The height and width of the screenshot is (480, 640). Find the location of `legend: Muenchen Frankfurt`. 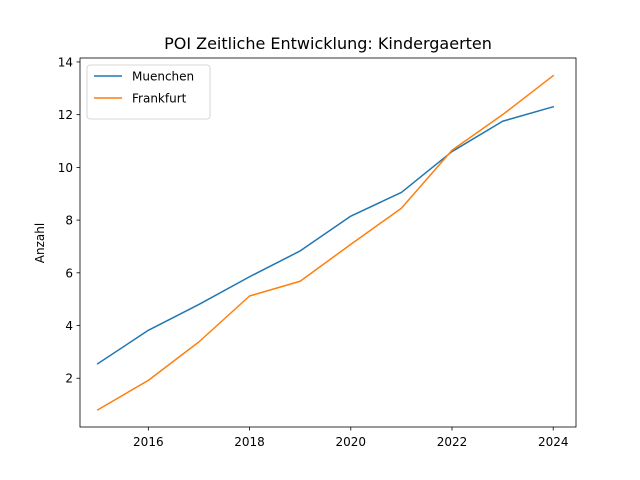

legend: Muenchen Frankfurt is located at coordinates (148, 92).